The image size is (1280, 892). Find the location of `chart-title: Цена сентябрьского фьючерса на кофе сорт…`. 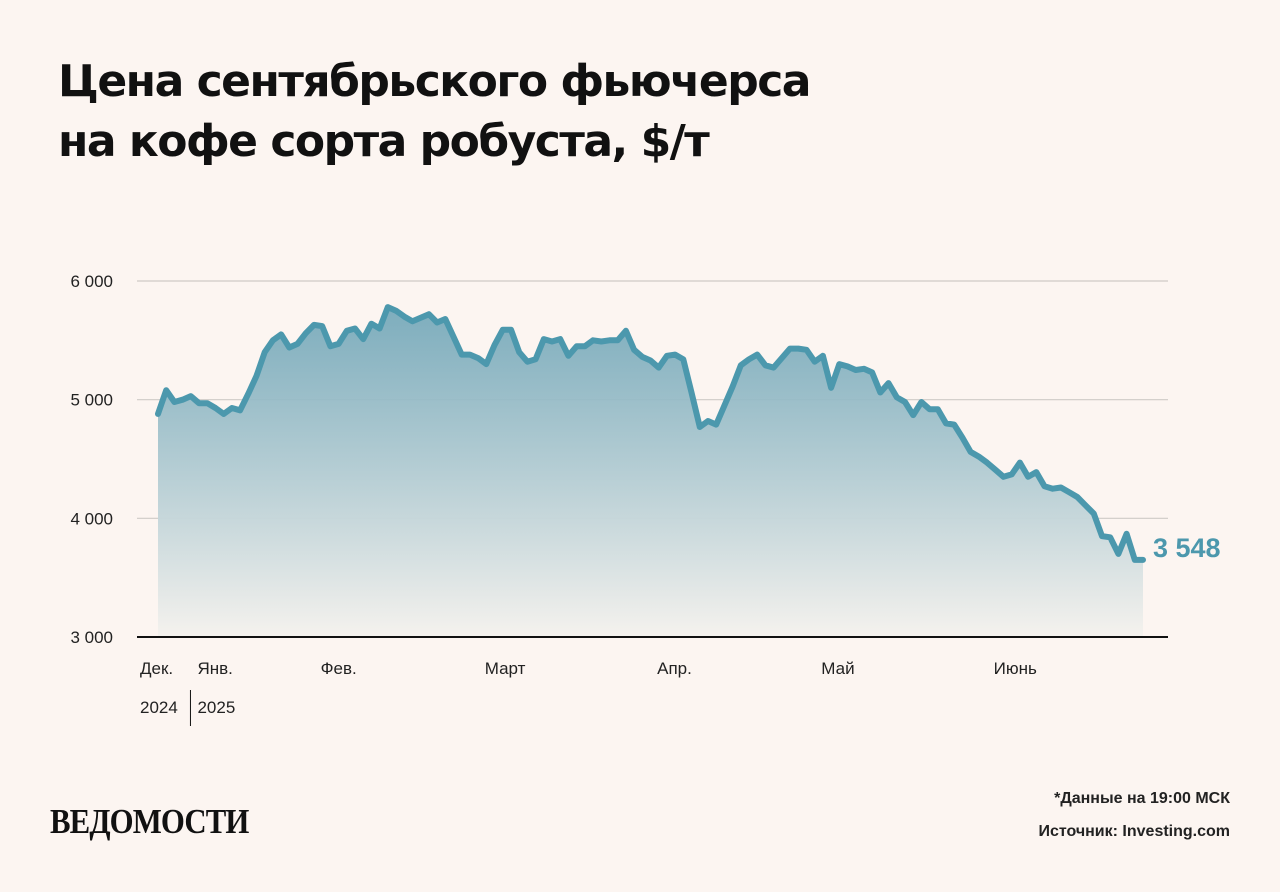

chart-title: Цена сентябрьского фьючерса на кофе сорт… is located at coordinates (508, 112).